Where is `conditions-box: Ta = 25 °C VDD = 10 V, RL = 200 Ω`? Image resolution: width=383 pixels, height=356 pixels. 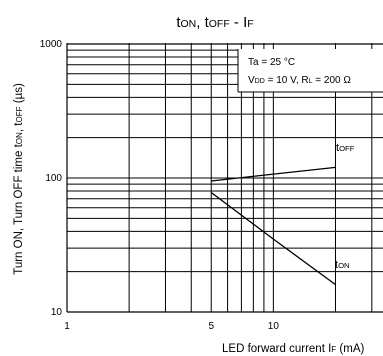 conditions-box: Ta = 25 °C VDD = 10 V, RL = 200 Ω is located at coordinates (310, 71).